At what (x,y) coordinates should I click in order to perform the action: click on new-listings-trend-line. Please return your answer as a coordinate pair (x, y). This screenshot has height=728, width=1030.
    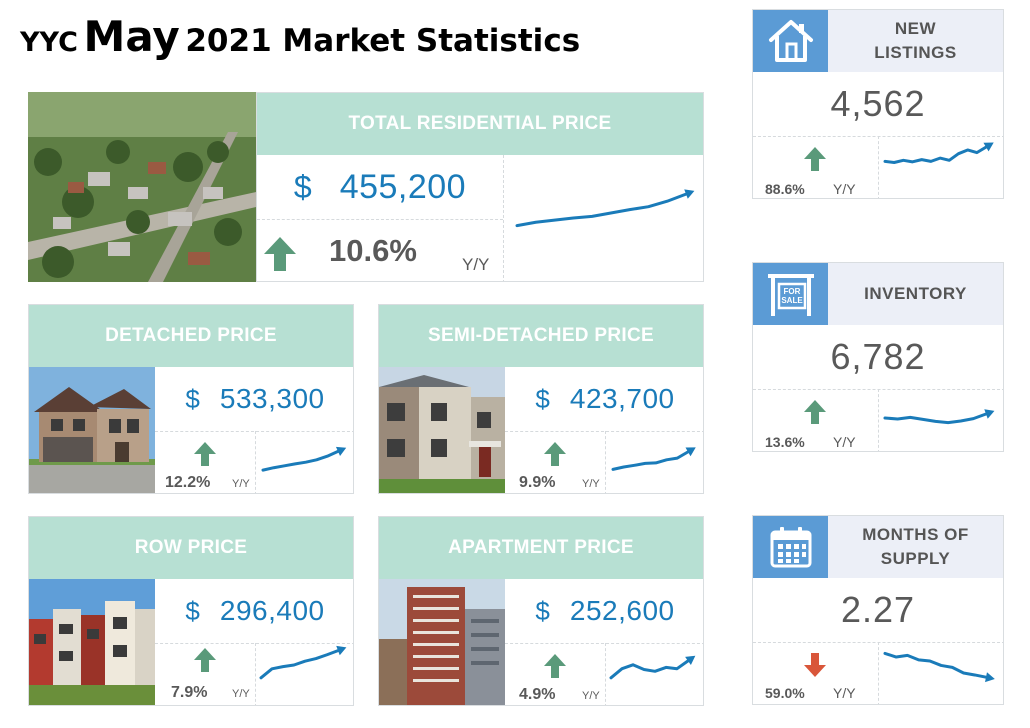
    Looking at the image, I should click on (938, 153).